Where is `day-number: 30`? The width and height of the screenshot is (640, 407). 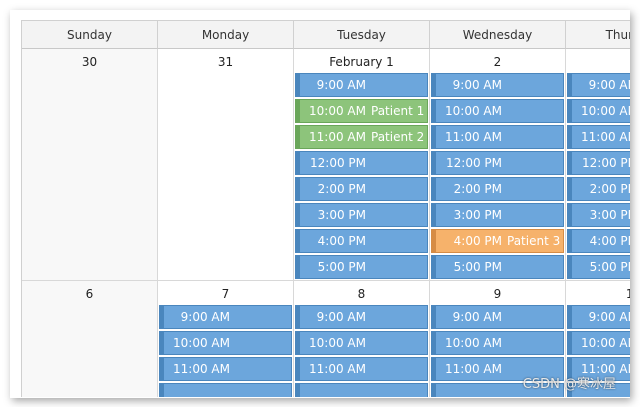
day-number: 30 is located at coordinates (89, 62).